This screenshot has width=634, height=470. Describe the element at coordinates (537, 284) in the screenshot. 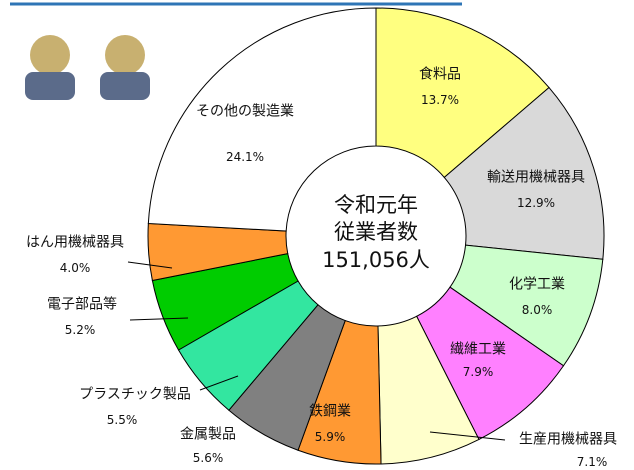

I see `category-label: 化学工業` at that location.